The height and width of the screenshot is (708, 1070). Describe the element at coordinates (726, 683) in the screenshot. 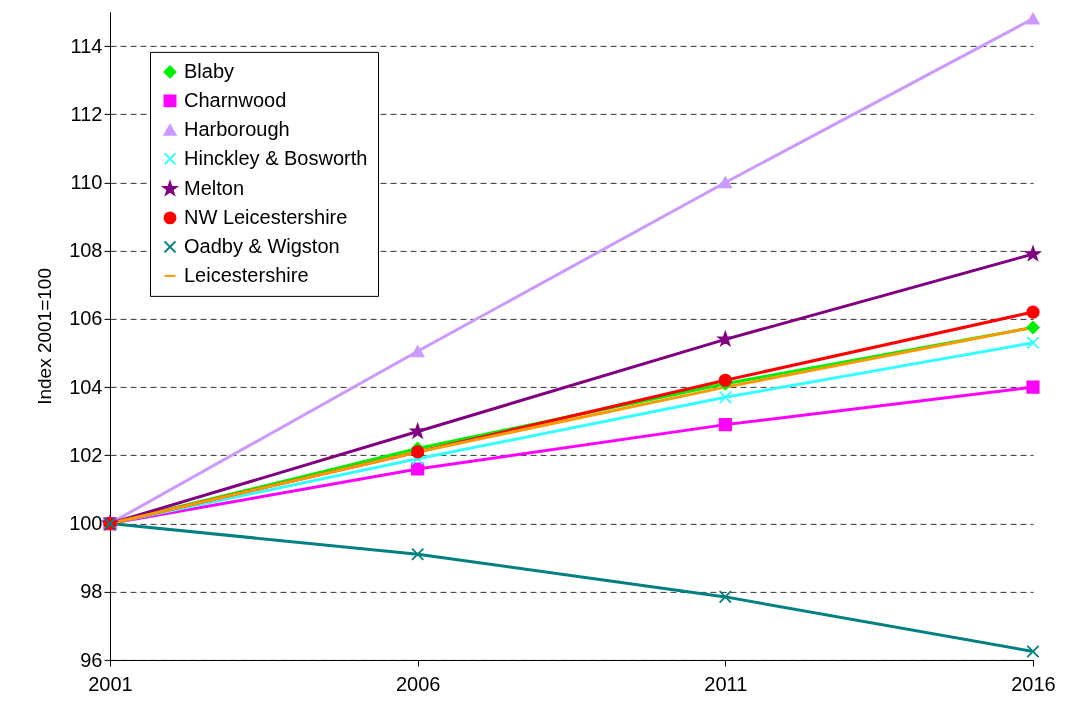

I see `x-tick-label: 2011` at that location.